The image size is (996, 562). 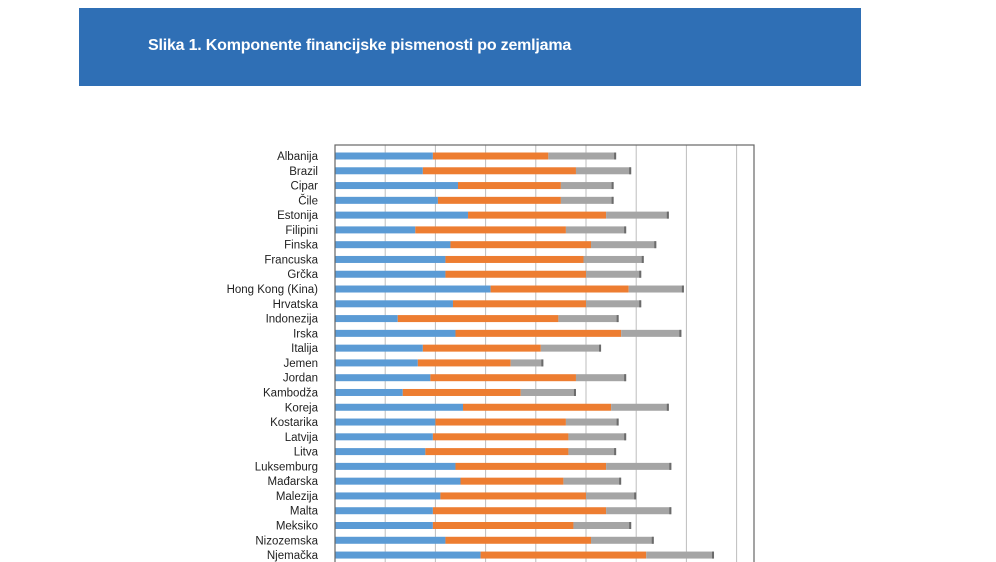 What do you see at coordinates (292, 320) in the screenshot?
I see `category-label: Indonezija` at bounding box center [292, 320].